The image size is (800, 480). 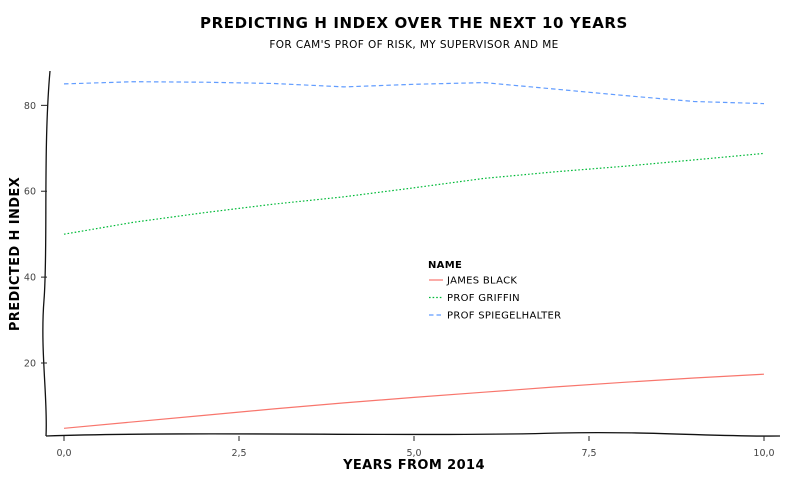 What do you see at coordinates (63, 453) in the screenshot?
I see `x-tick-label: 0,0` at bounding box center [63, 453].